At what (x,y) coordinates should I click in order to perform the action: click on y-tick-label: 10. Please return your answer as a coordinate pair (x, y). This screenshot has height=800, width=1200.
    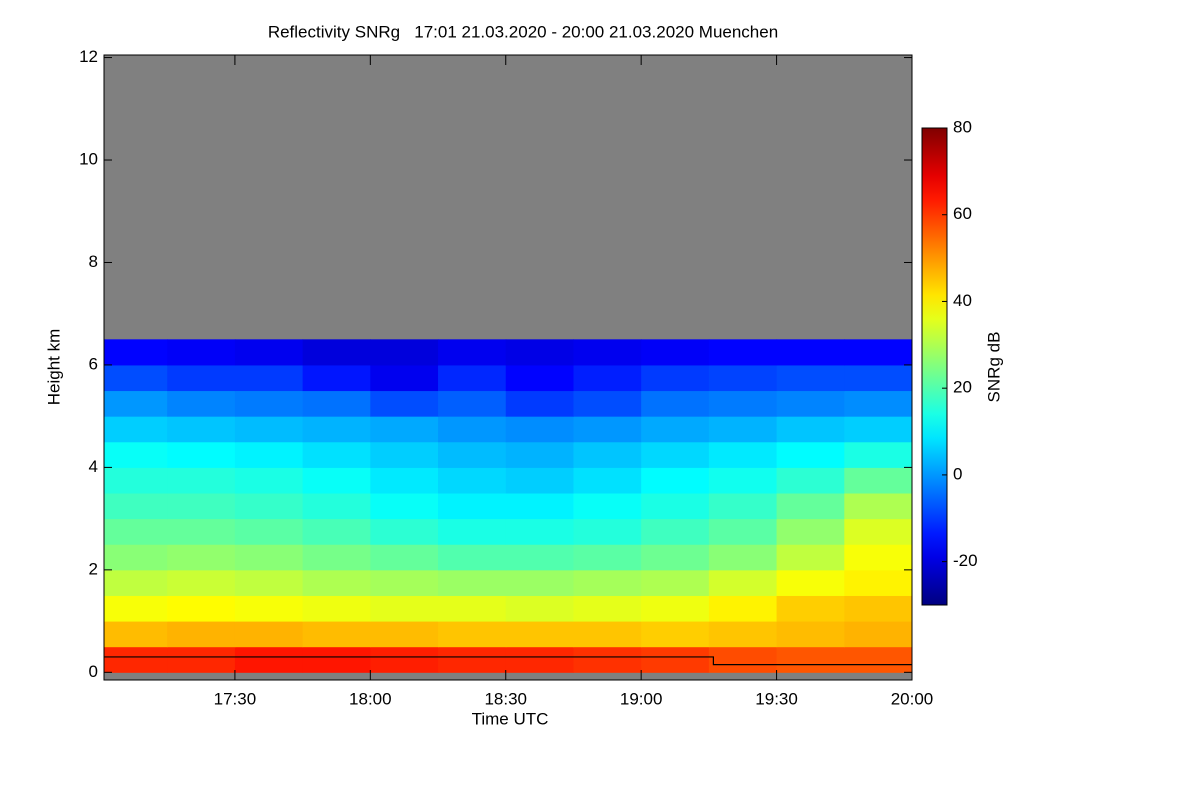
    Looking at the image, I should click on (88, 159).